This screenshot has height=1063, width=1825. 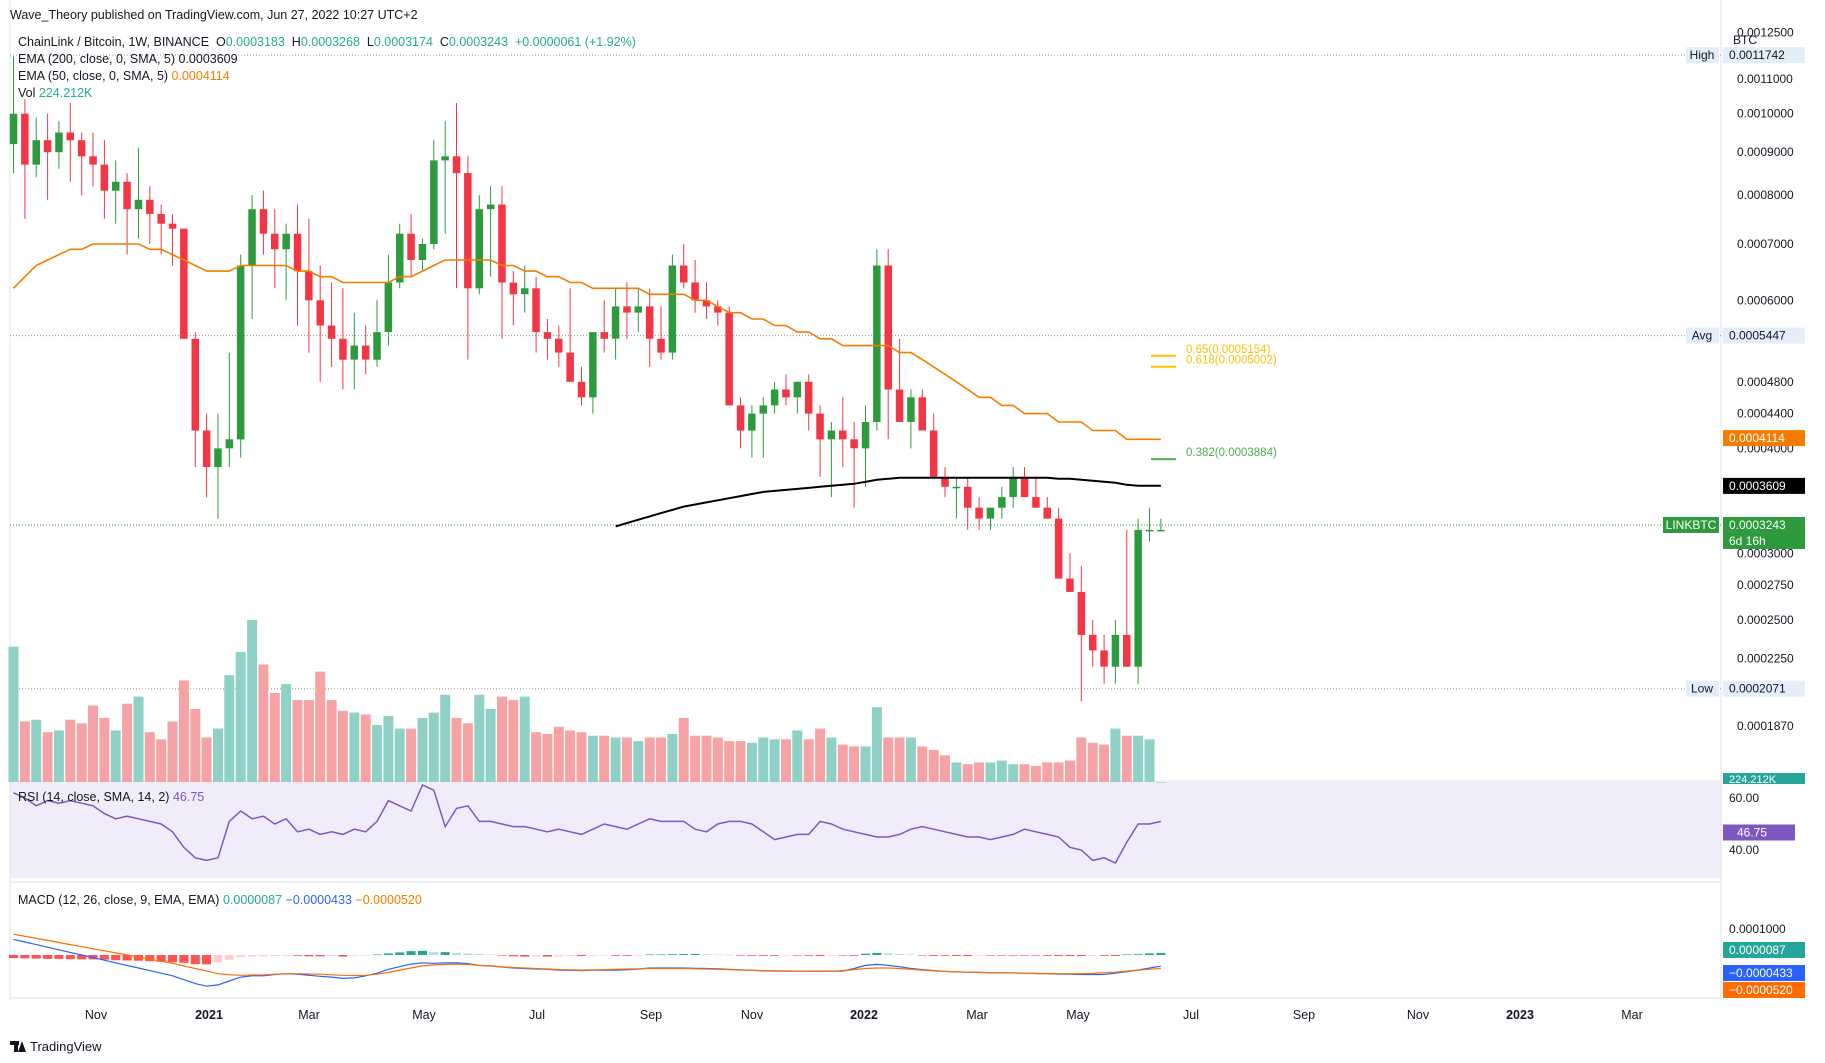 What do you see at coordinates (575, 42) in the screenshot?
I see `change-value: +0.0000061 (+1.92%)` at bounding box center [575, 42].